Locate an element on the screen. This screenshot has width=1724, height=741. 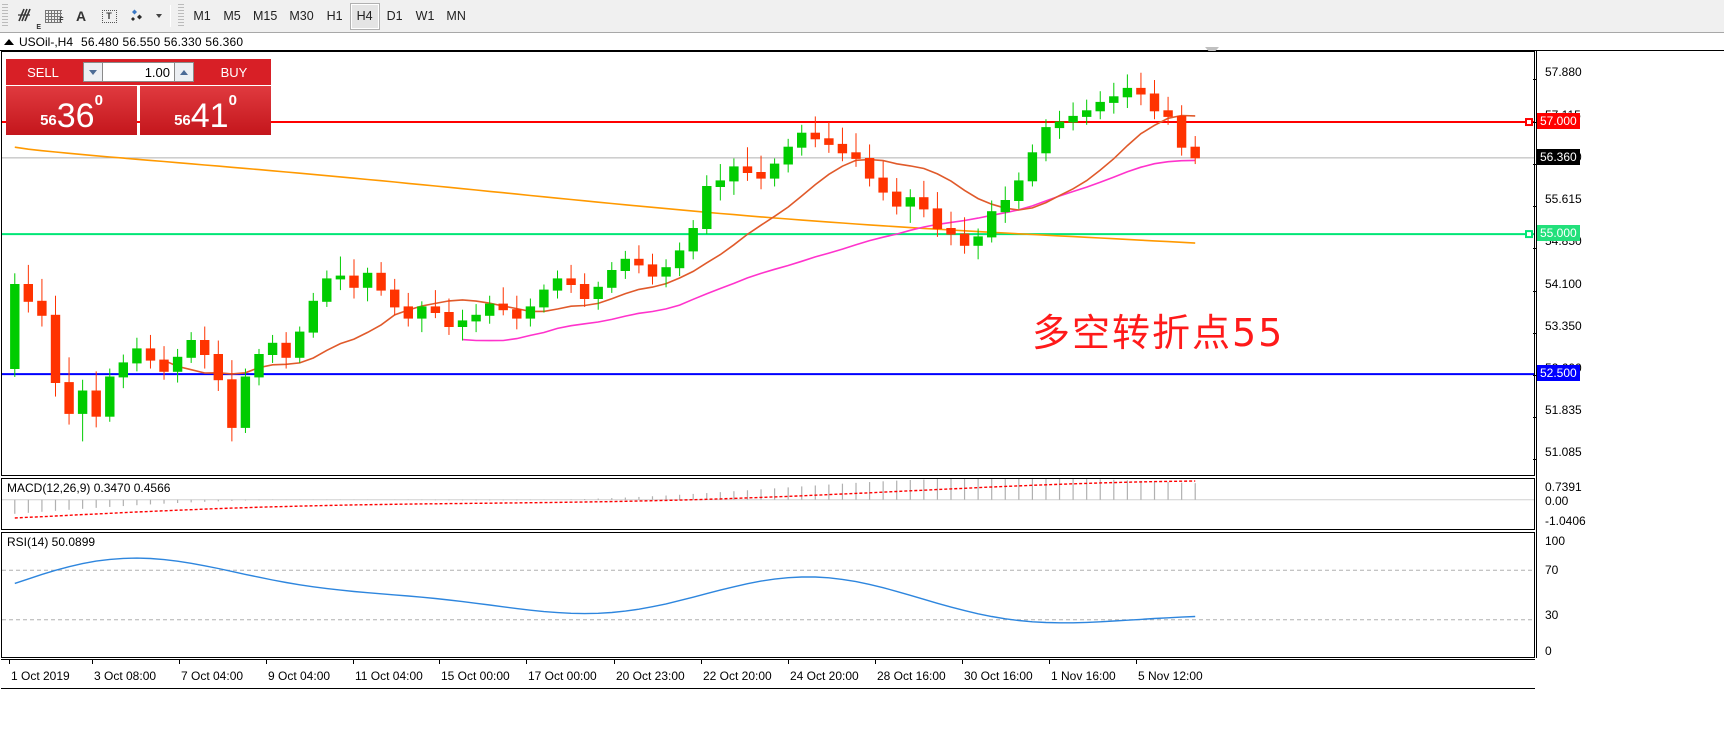
objects-icon is located at coordinates (137, 16).